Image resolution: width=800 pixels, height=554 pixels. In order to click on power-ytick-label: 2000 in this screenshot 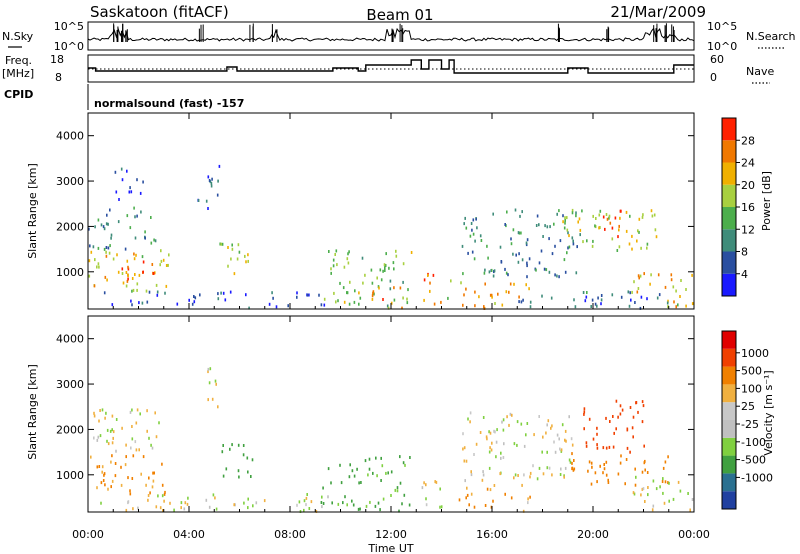, I will do `click(70, 226)`.